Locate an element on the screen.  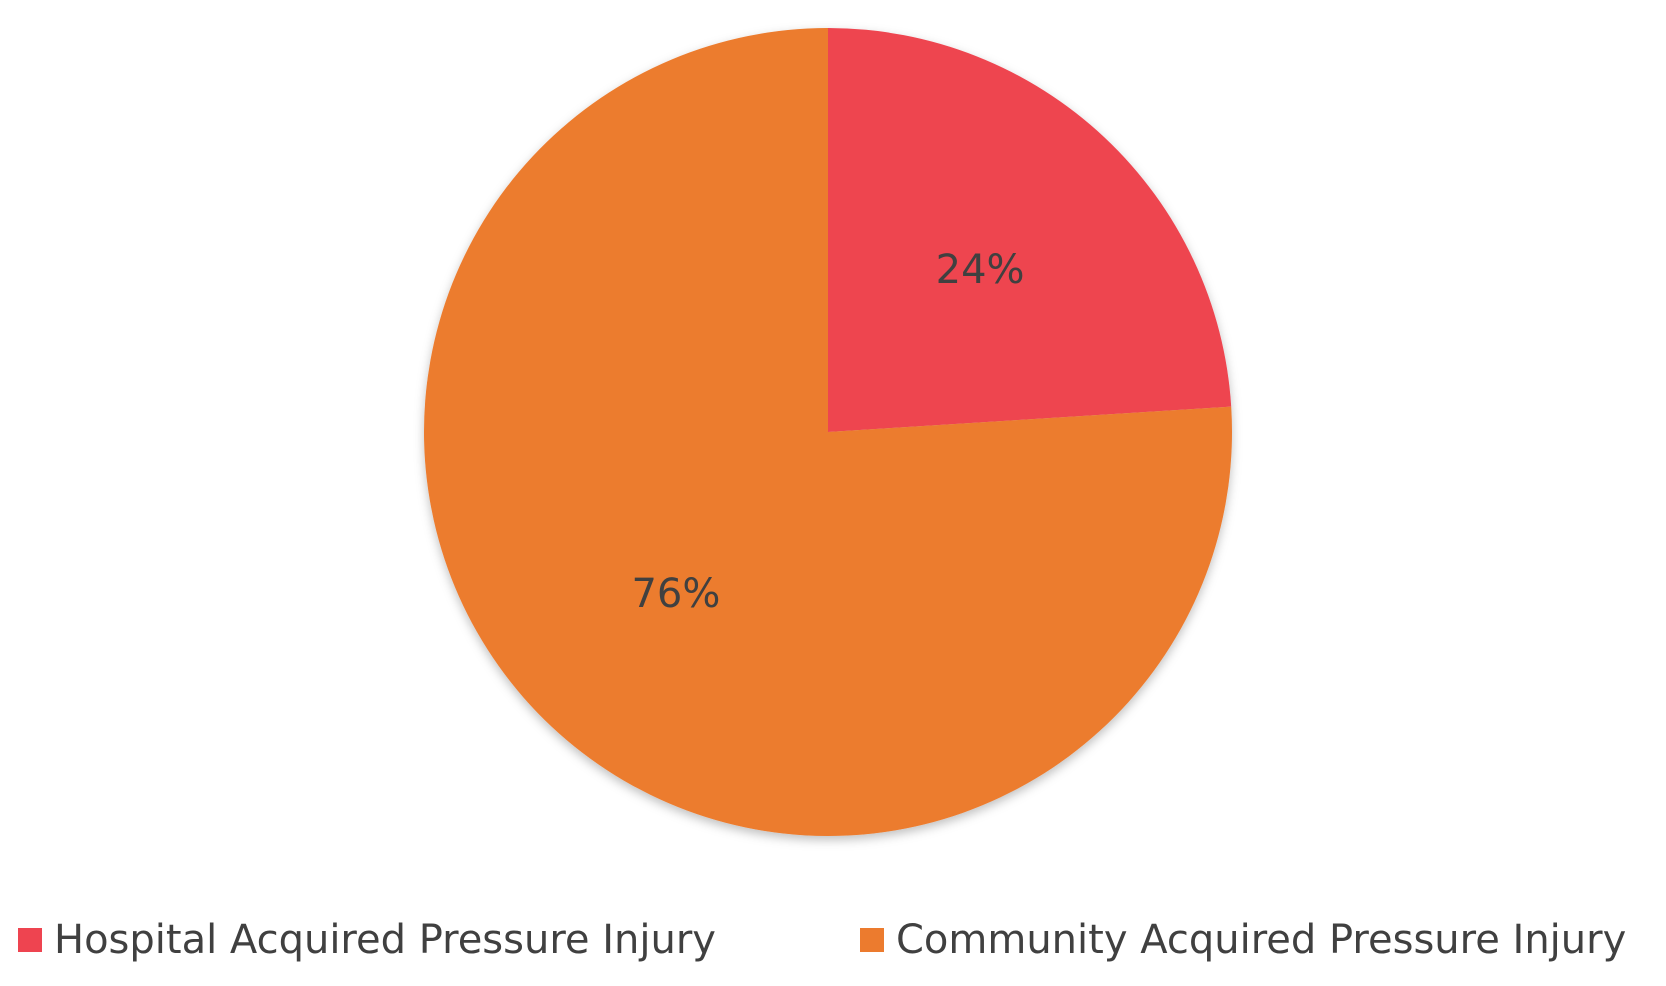
legend-swatch-hospital is located at coordinates (30, 940).